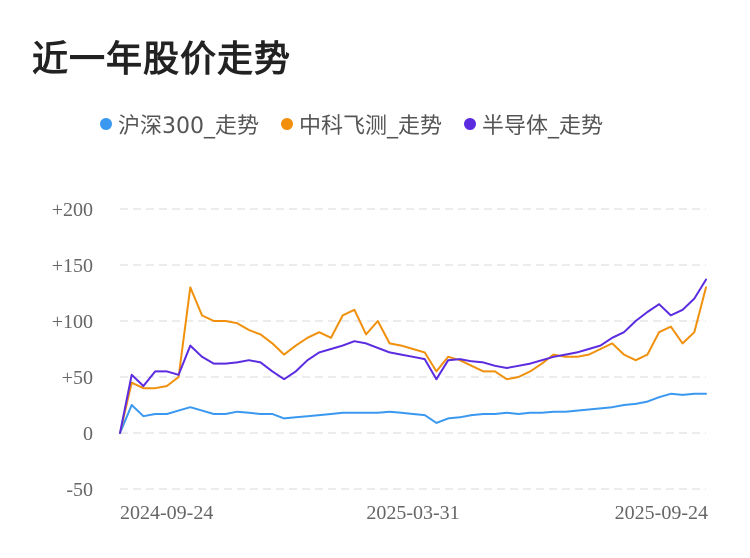 Image resolution: width=750 pixels, height=558 pixels. I want to click on legend-item-zkfc: 中科飞测_走势, so click(361, 124).